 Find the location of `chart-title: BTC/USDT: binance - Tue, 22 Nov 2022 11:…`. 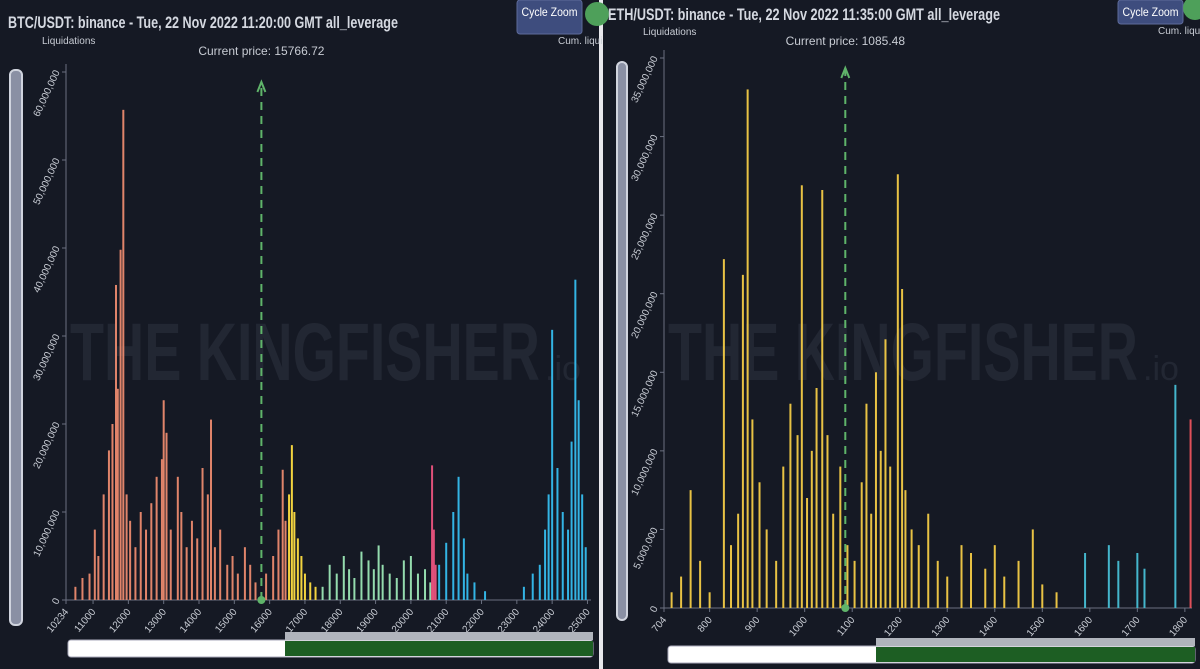

chart-title: BTC/USDT: binance - Tue, 22 Nov 2022 11:… is located at coordinates (203, 22).